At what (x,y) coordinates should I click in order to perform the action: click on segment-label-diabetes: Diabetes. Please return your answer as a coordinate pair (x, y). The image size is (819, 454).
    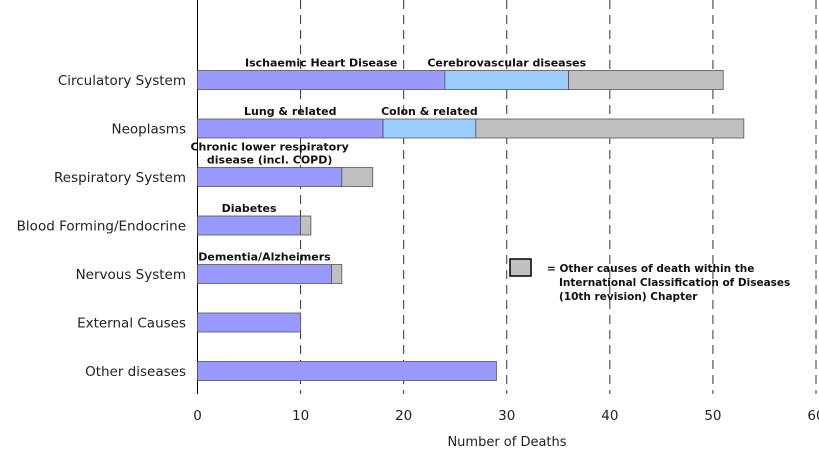
    Looking at the image, I should click on (249, 208).